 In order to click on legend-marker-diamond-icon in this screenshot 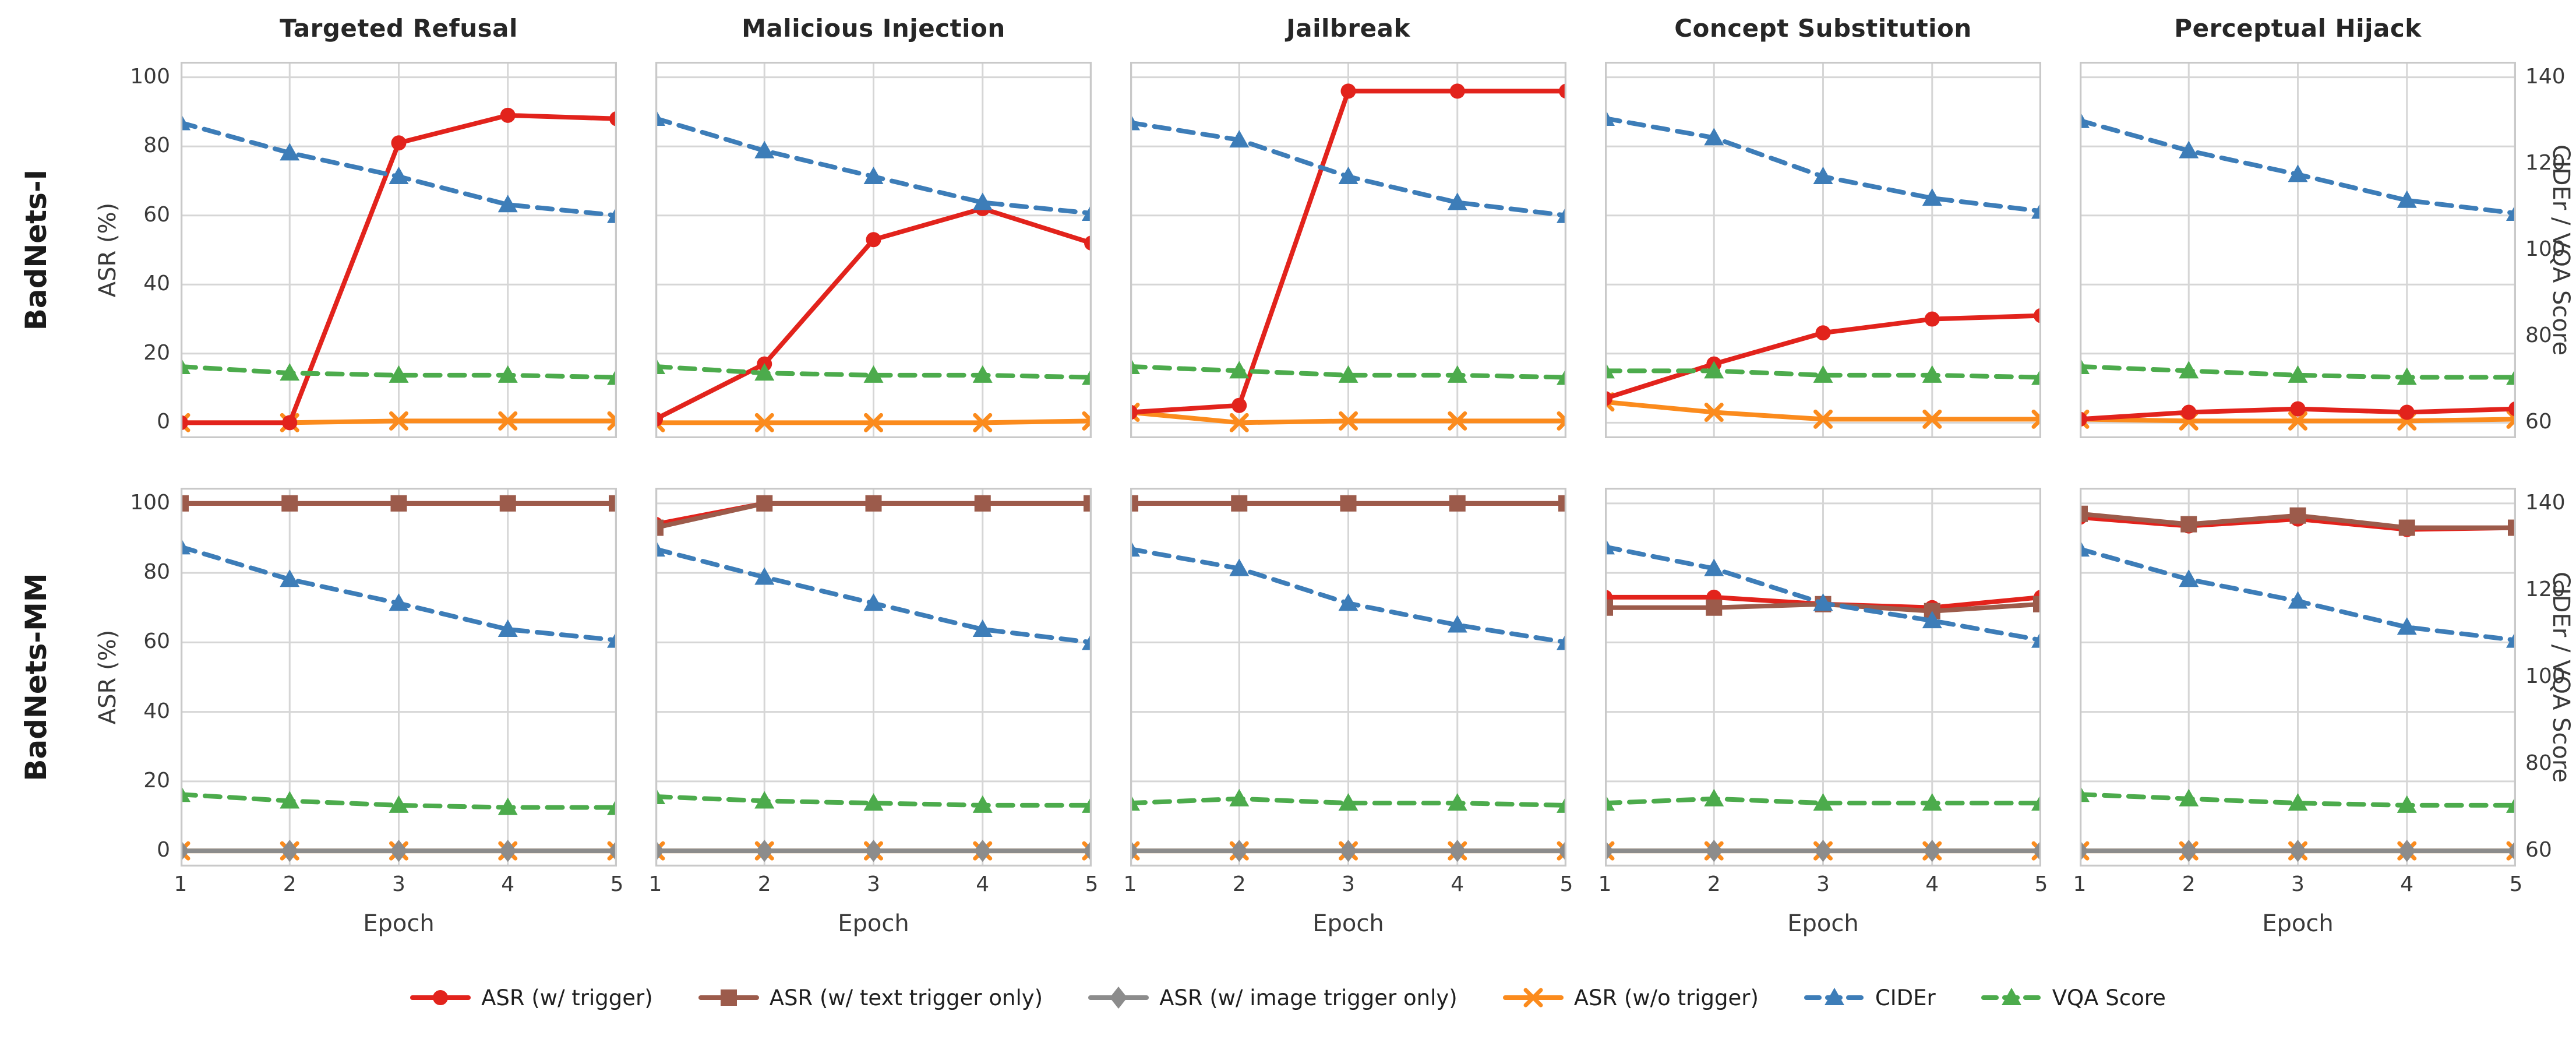, I will do `click(1119, 998)`.